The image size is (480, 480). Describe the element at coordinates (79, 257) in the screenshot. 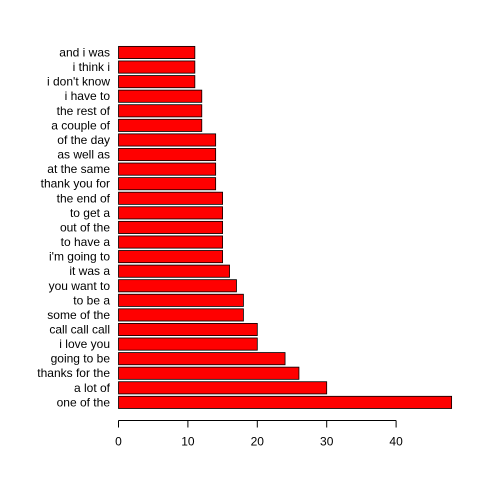

I see `category-label: i'm going to` at that location.